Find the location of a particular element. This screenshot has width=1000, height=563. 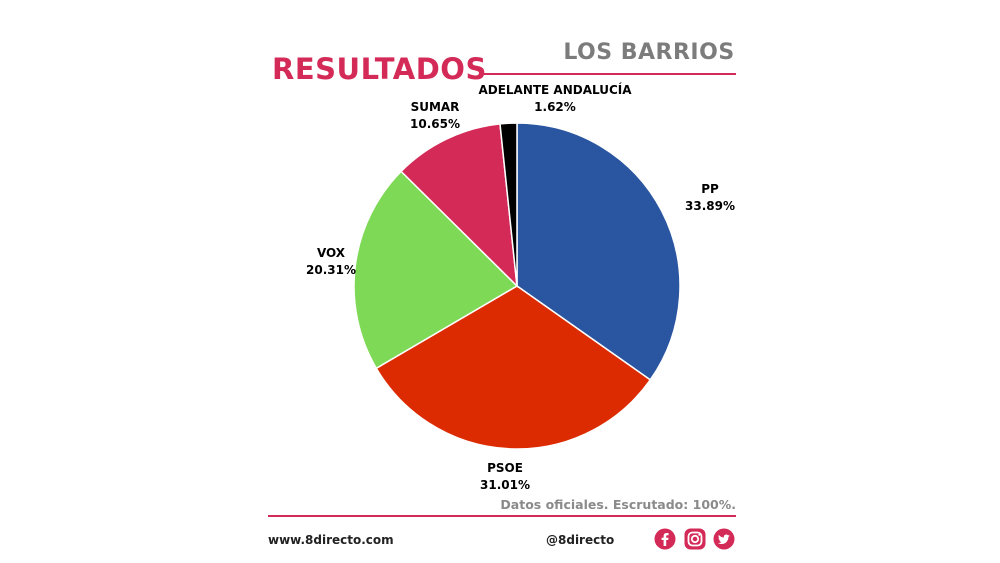

slice-label-vox-value: 20.31% is located at coordinates (331, 270).